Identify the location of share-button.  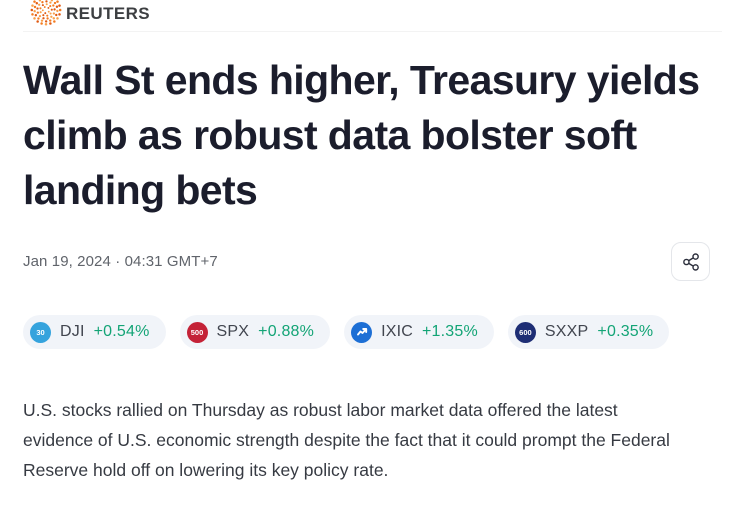
(690, 261).